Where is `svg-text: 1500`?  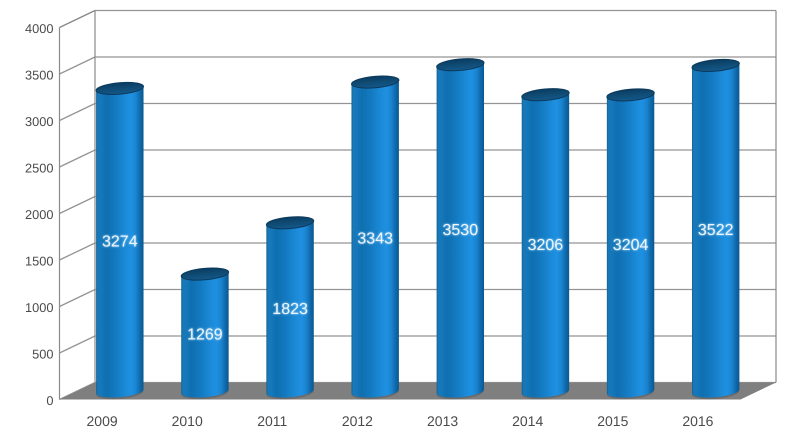
svg-text: 1500 is located at coordinates (39, 261).